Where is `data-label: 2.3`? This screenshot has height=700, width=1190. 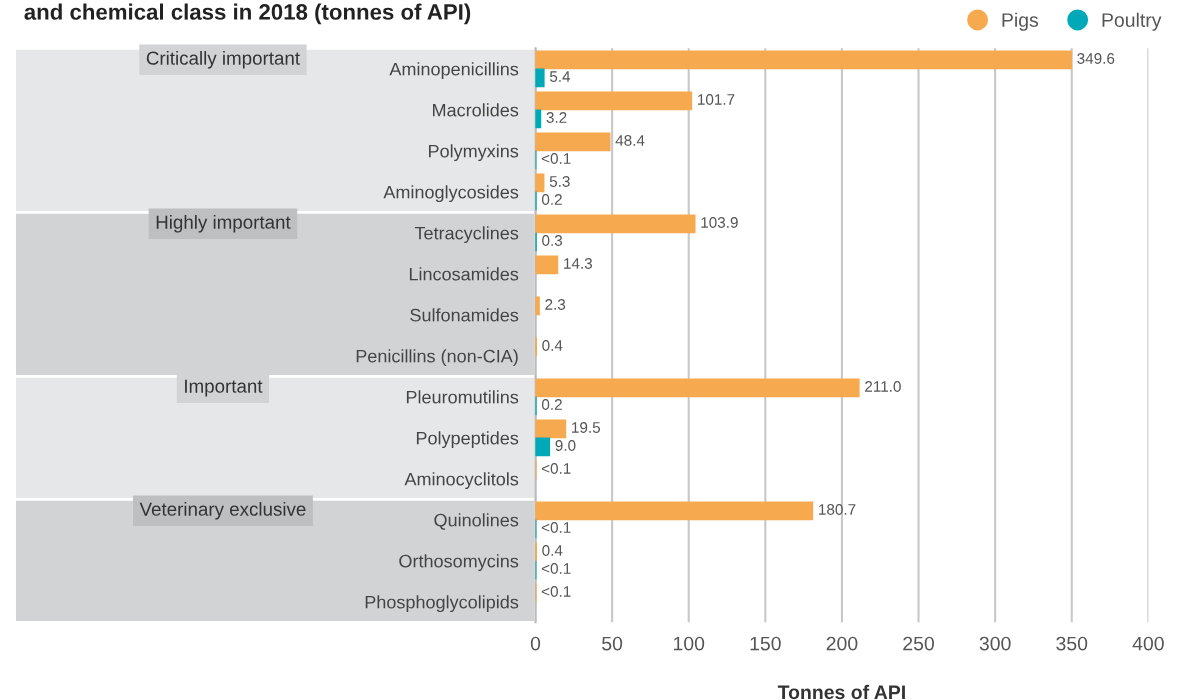 data-label: 2.3 is located at coordinates (555, 304).